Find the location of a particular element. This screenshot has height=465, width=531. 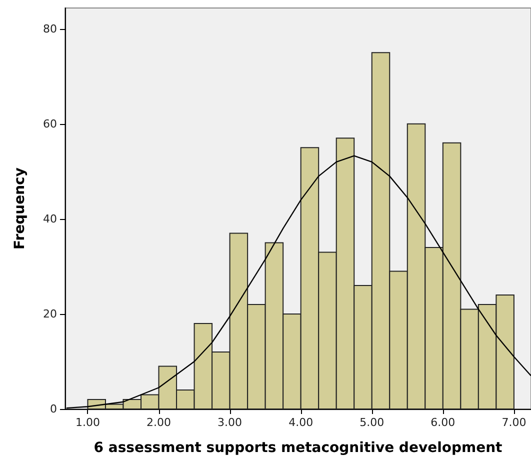

y-tick-label: 40 is located at coordinates (50, 219).